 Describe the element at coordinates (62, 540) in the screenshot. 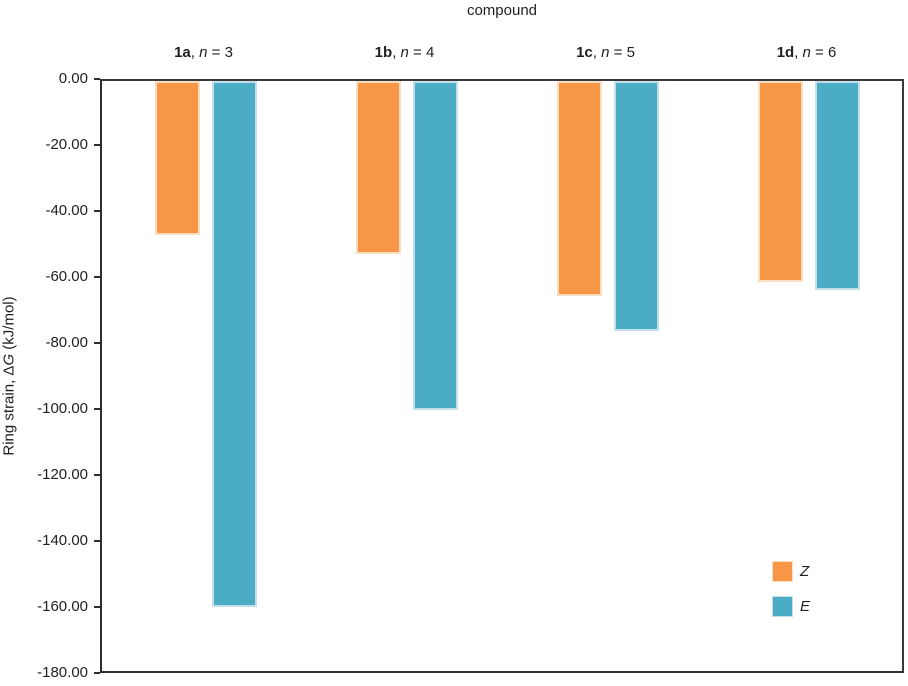

I see `y-tick-label: -140.00` at that location.